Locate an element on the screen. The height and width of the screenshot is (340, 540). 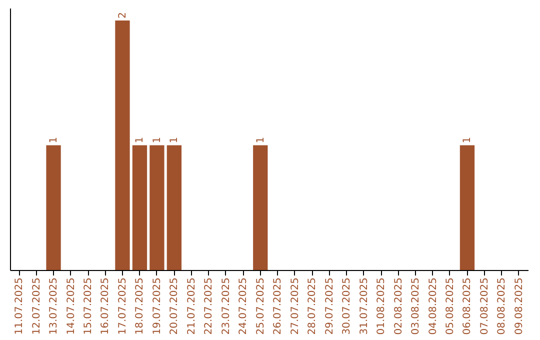
x-tick-label: 18.07.2025 is located at coordinates (140, 306).